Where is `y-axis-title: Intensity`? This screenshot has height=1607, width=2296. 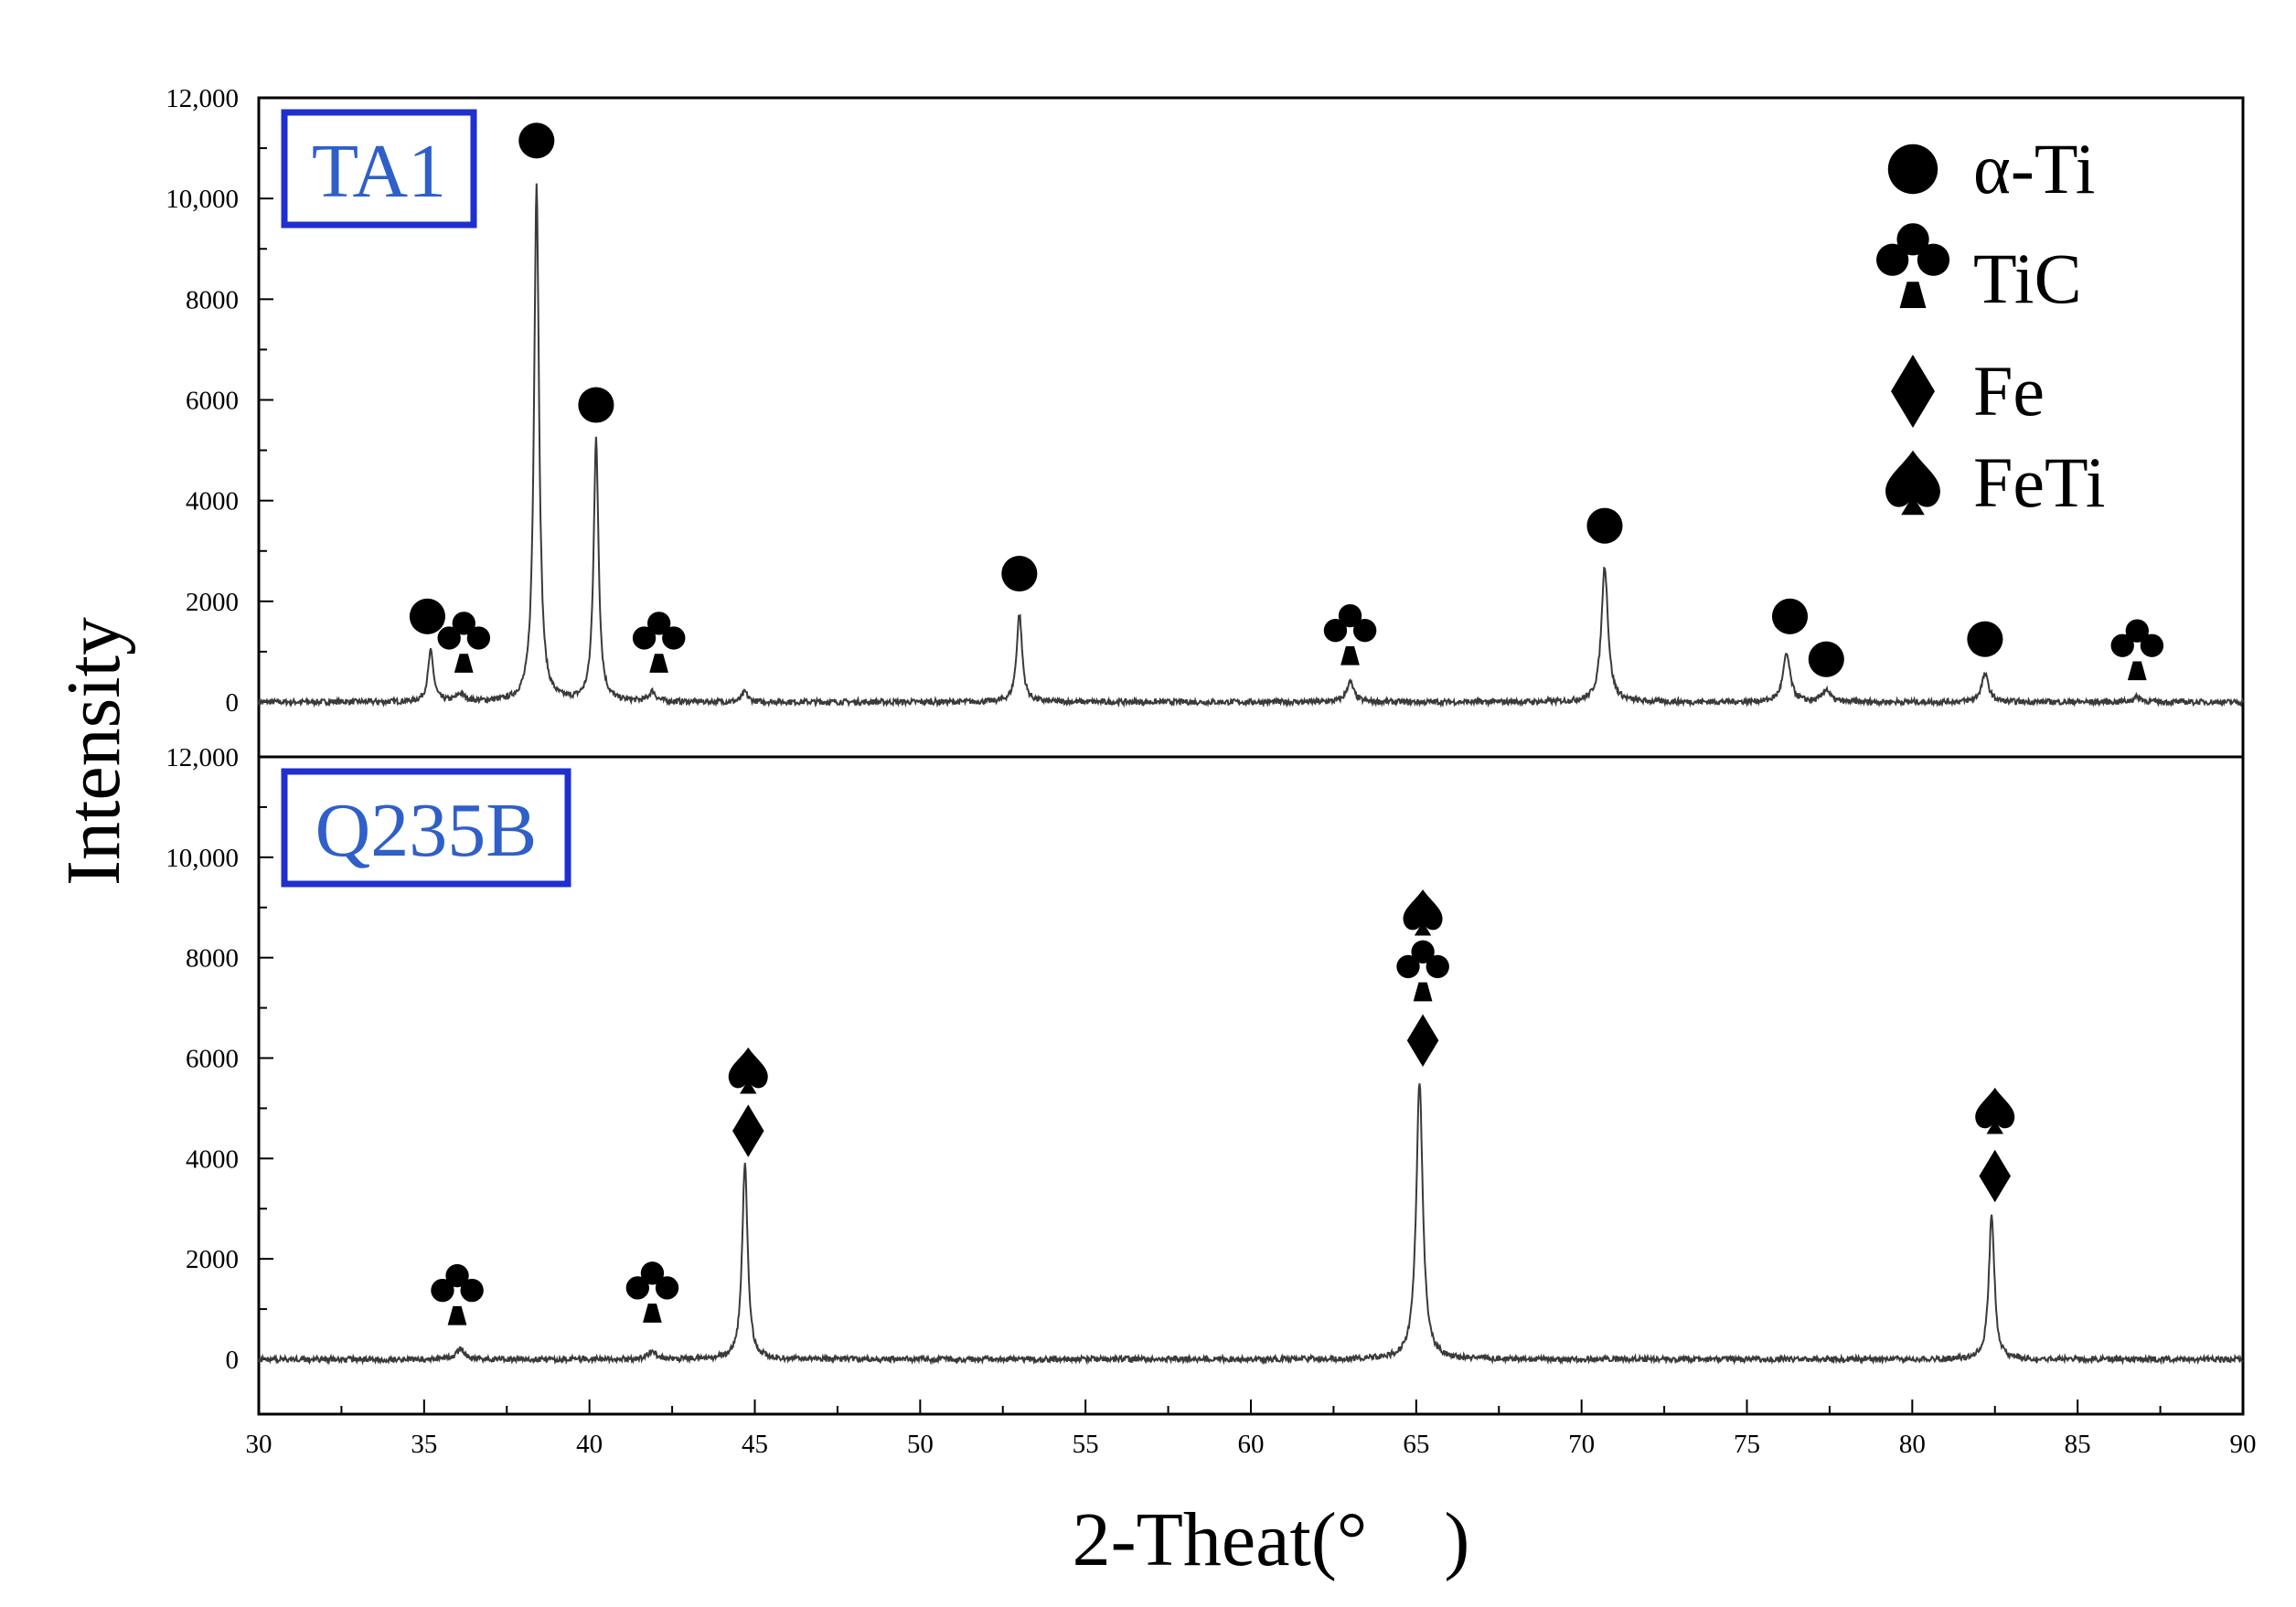
y-axis-title: Intensity is located at coordinates (93, 751).